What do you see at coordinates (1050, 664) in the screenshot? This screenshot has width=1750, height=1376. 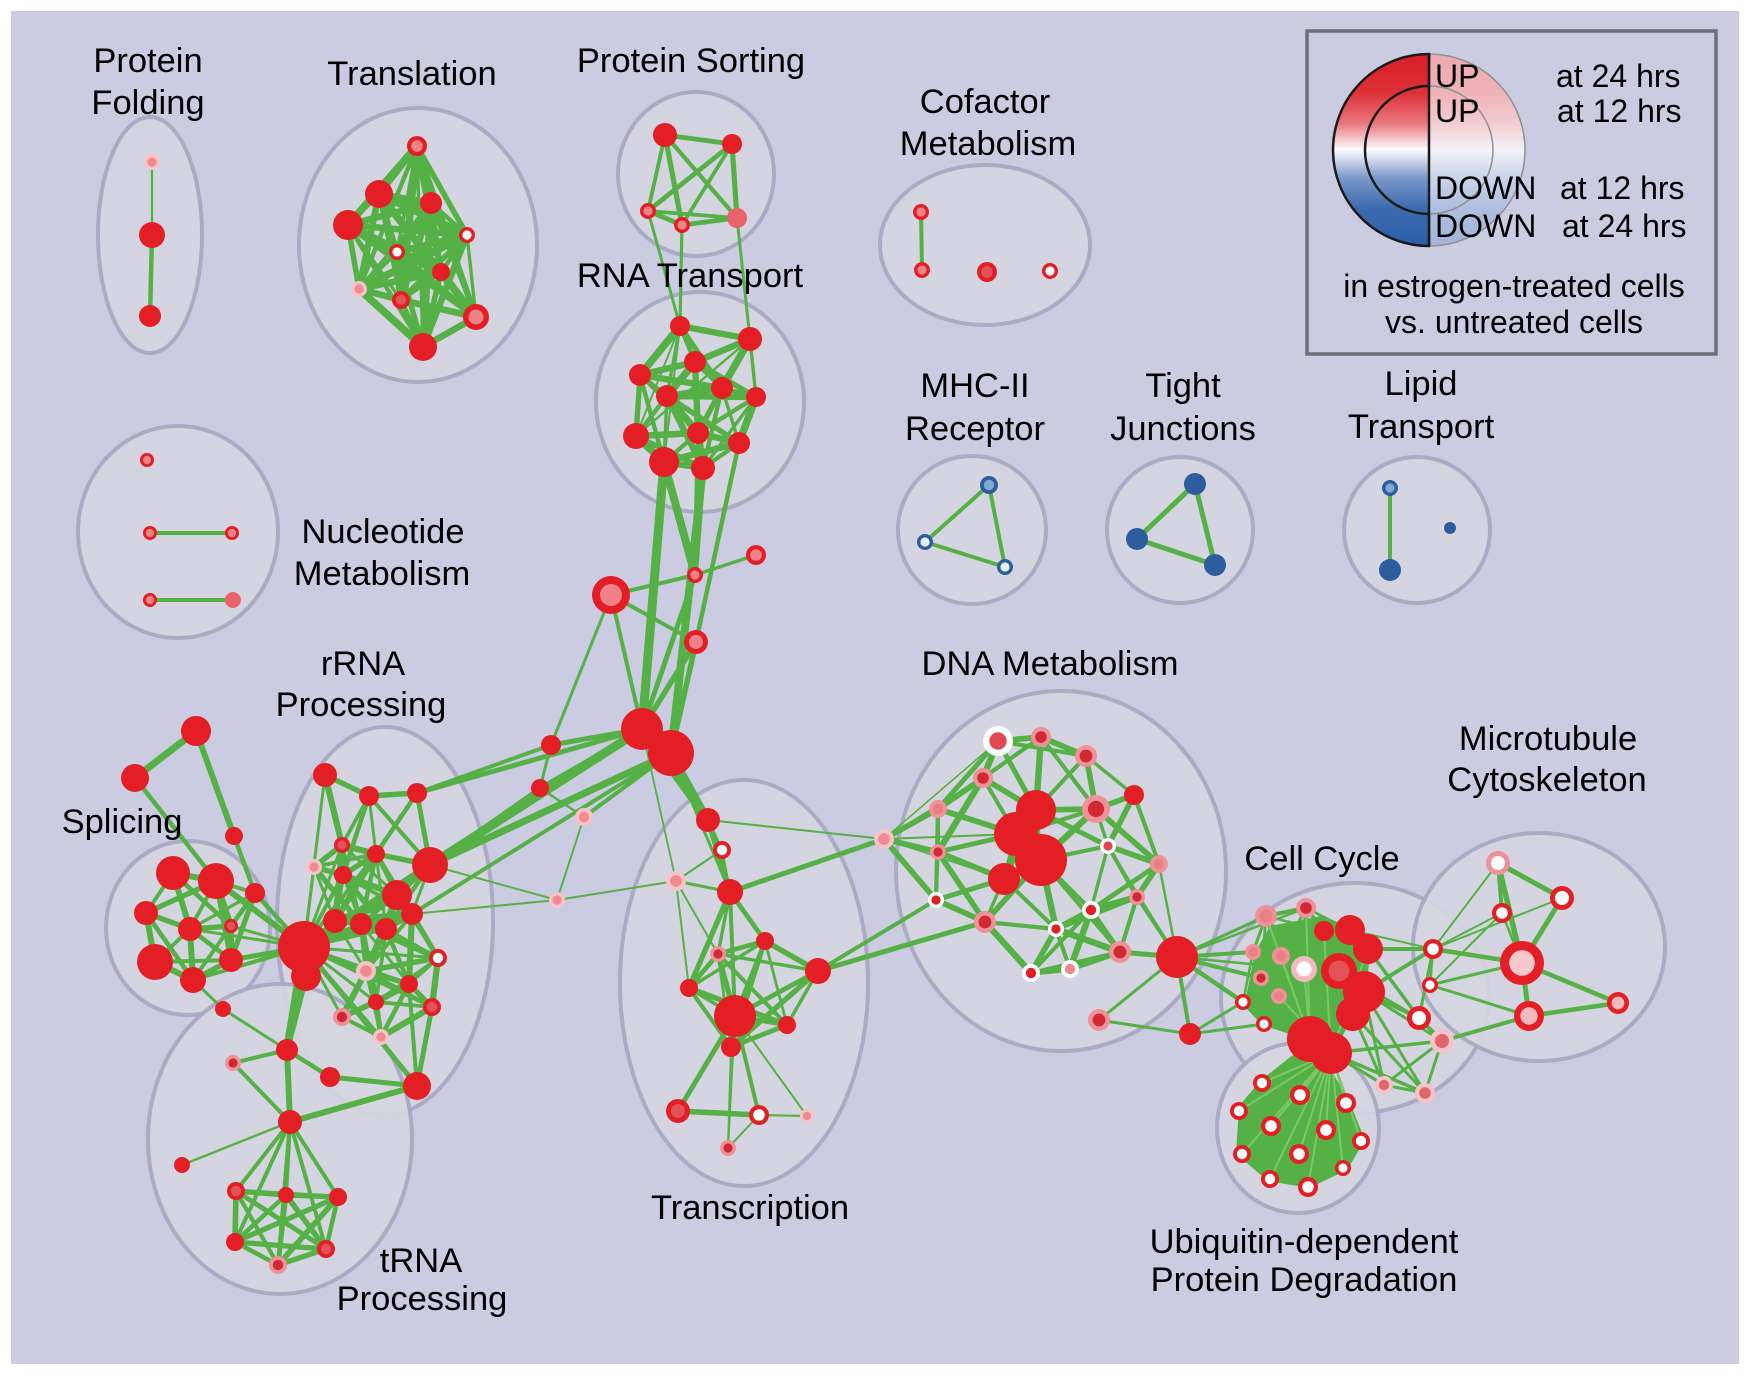 I see `svg-text: DNA Metabolism` at bounding box center [1050, 664].